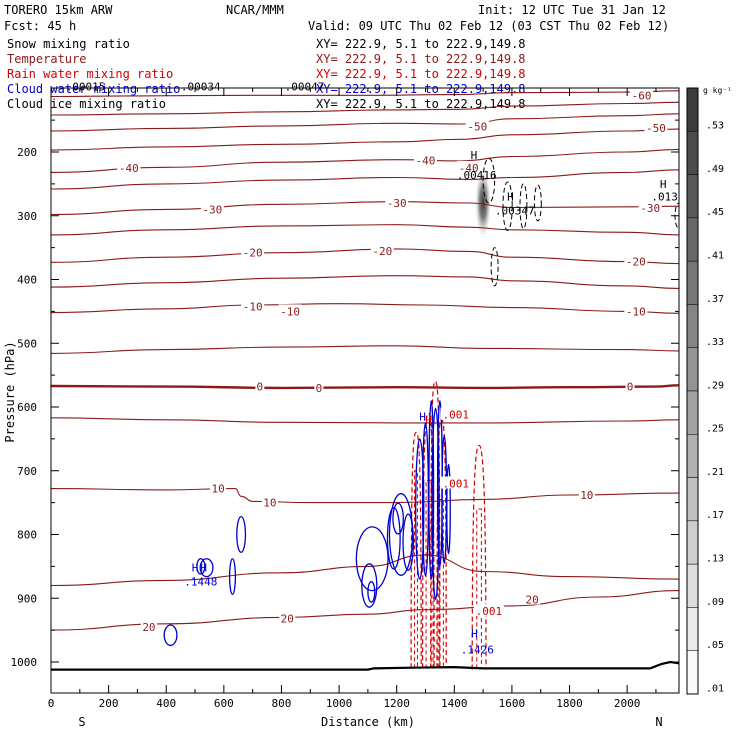 The image size is (740, 740). What do you see at coordinates (715, 256) in the screenshot?
I see `colorbar-label: .41` at bounding box center [715, 256].